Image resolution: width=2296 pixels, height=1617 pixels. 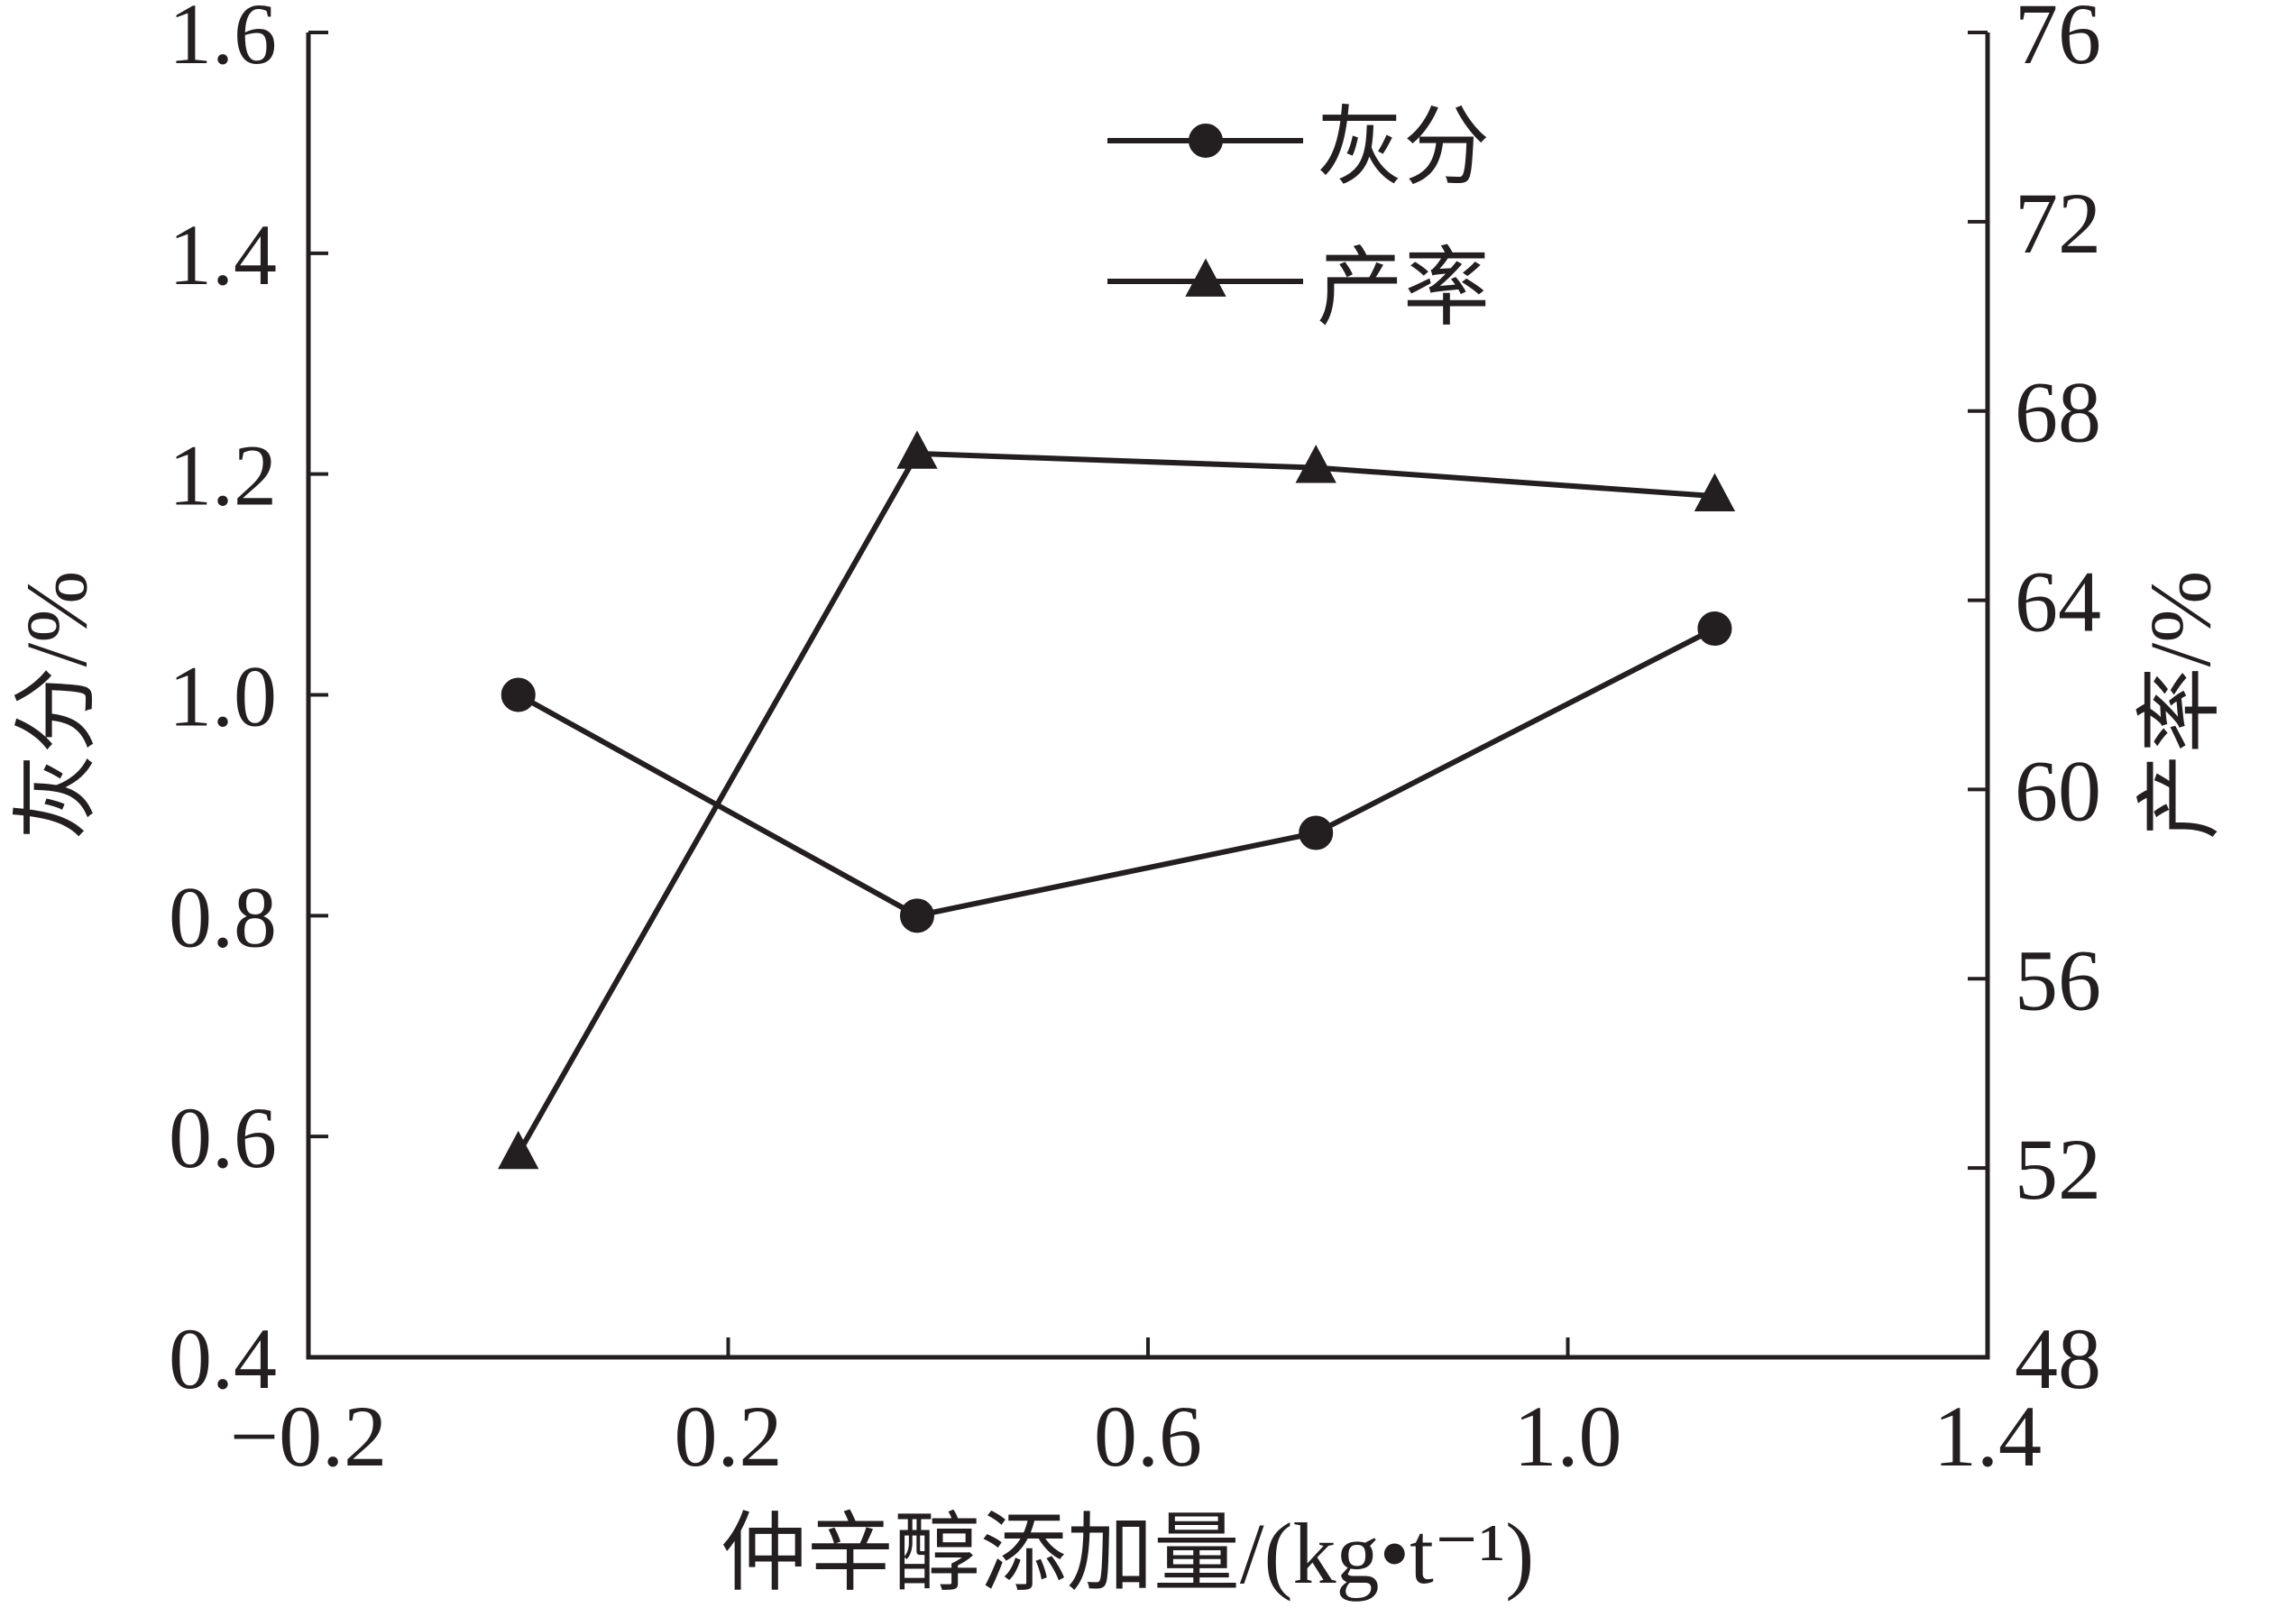 I want to click on y-right-tick-label: 72, so click(x=2058, y=223).